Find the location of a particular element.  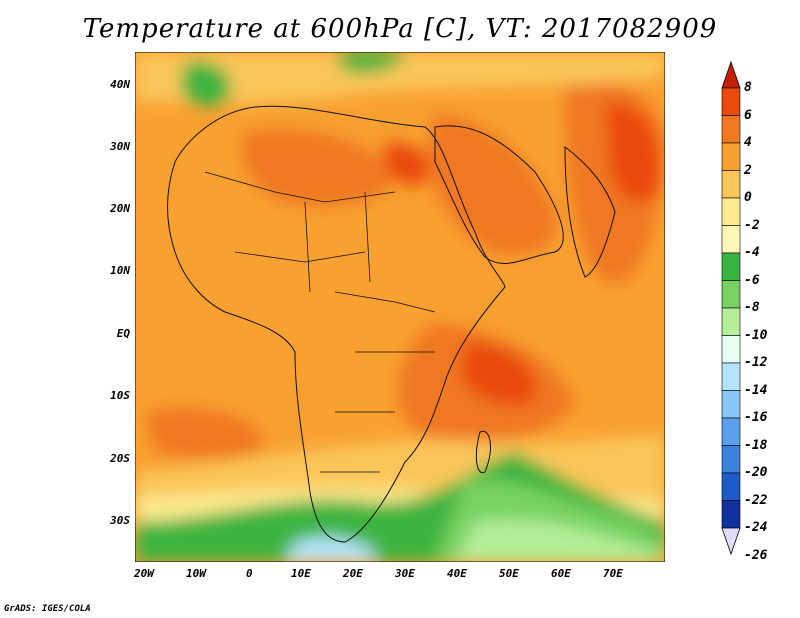

field-6-to-8-egypt is located at coordinates (406, 164).